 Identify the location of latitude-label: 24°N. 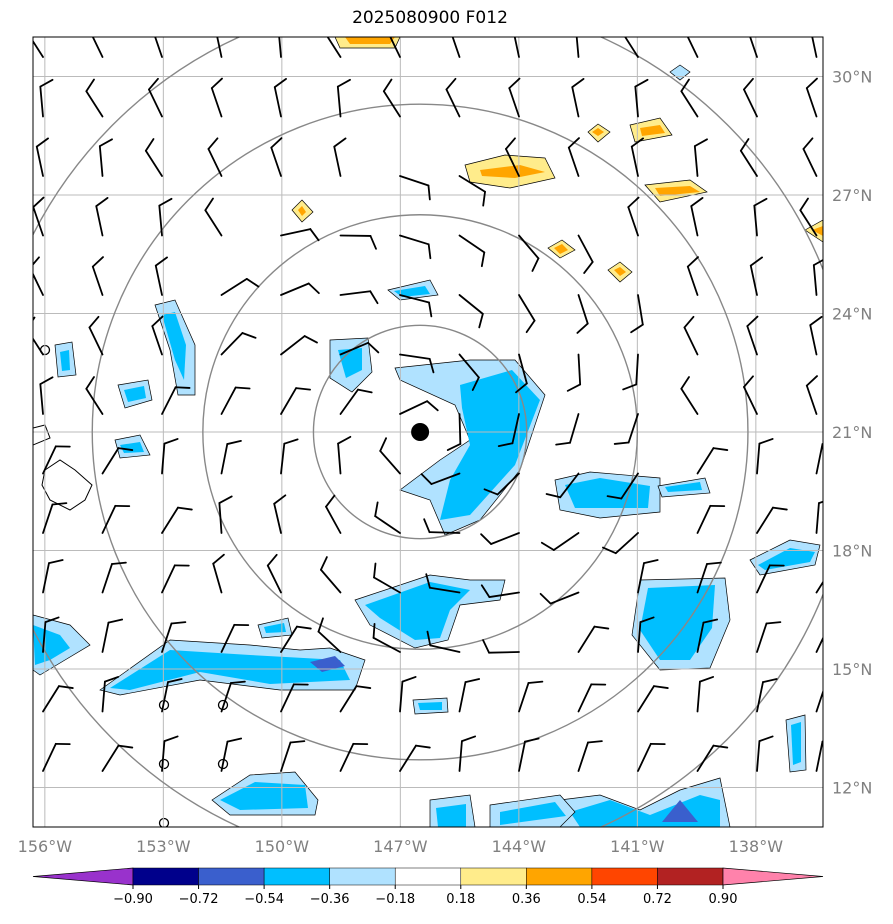
(852, 314).